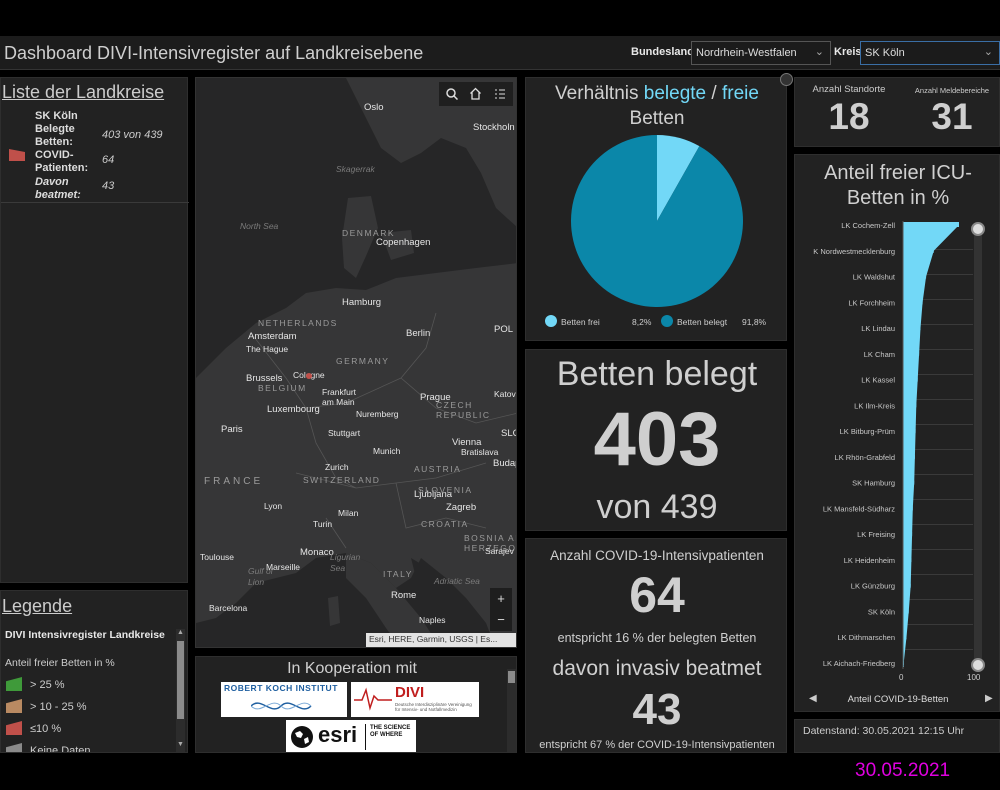 The height and width of the screenshot is (790, 1000). Describe the element at coordinates (657, 709) in the screenshot. I see `covid-value2: 43` at that location.